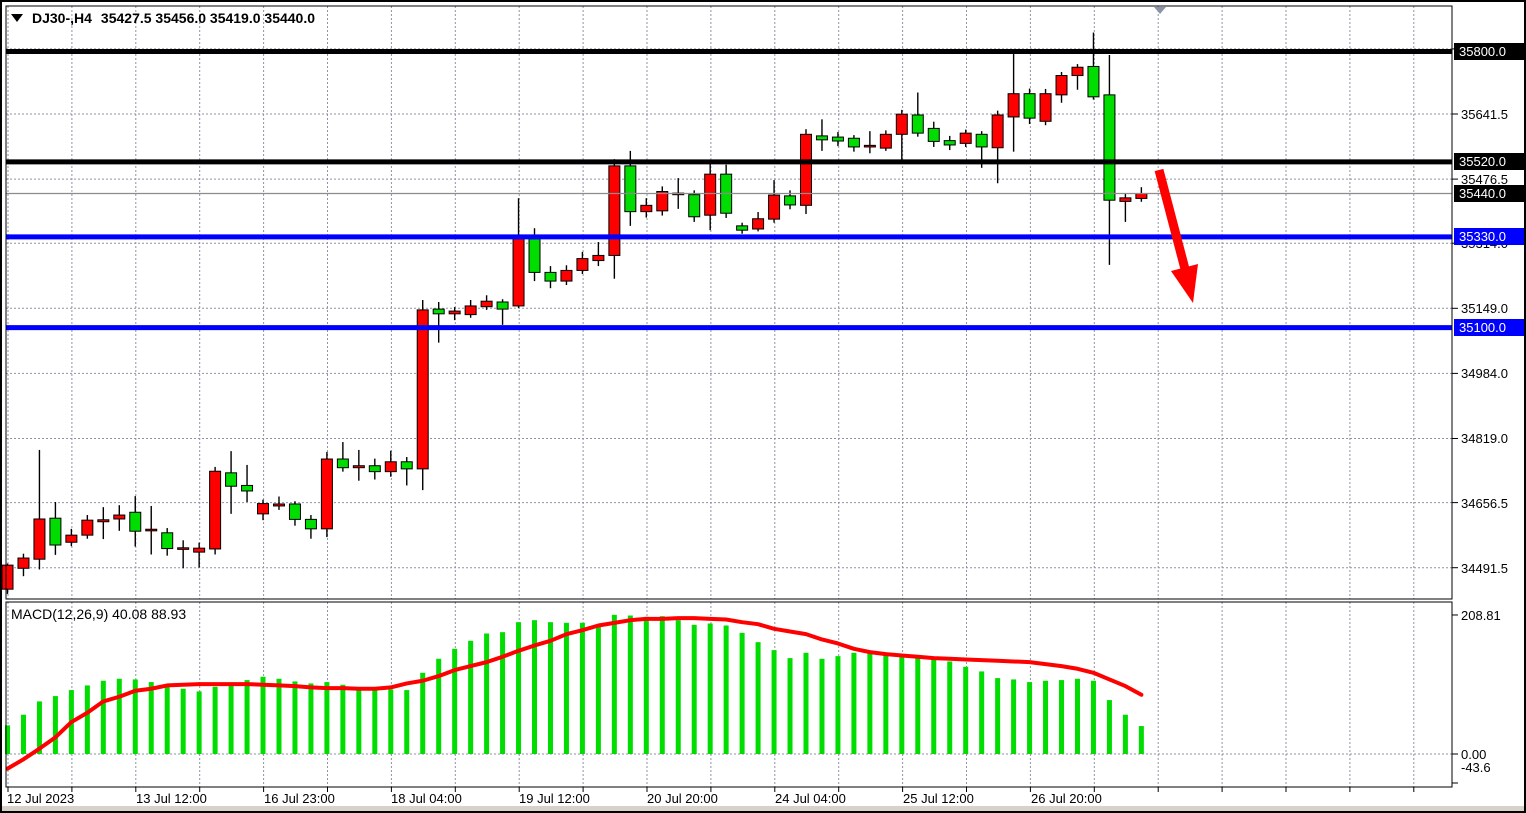 The image size is (1526, 813). What do you see at coordinates (1484, 374) in the screenshot?
I see `price-tick-label: 34984.0` at bounding box center [1484, 374].